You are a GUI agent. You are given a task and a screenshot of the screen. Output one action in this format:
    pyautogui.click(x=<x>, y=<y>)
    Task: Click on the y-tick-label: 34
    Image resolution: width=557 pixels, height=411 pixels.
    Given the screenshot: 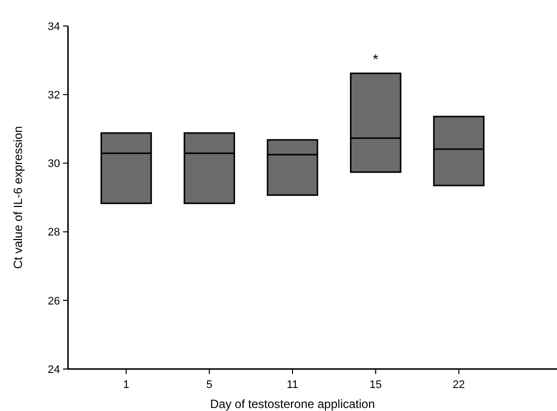 What is the action you would take?
    pyautogui.click(x=54, y=26)
    